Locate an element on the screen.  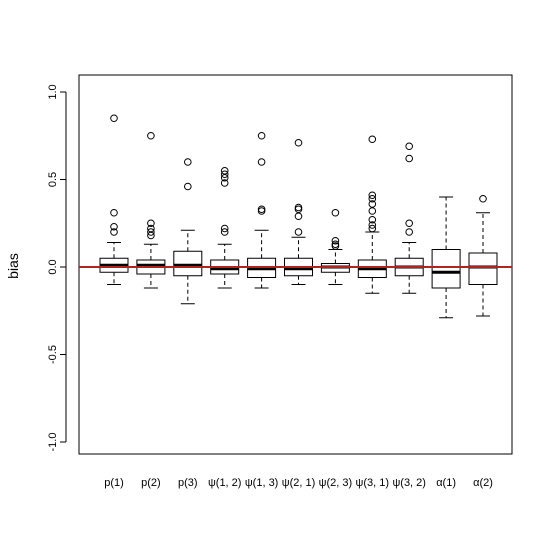
x-tick-label: ψ(1, 3) is located at coordinates (262, 483).